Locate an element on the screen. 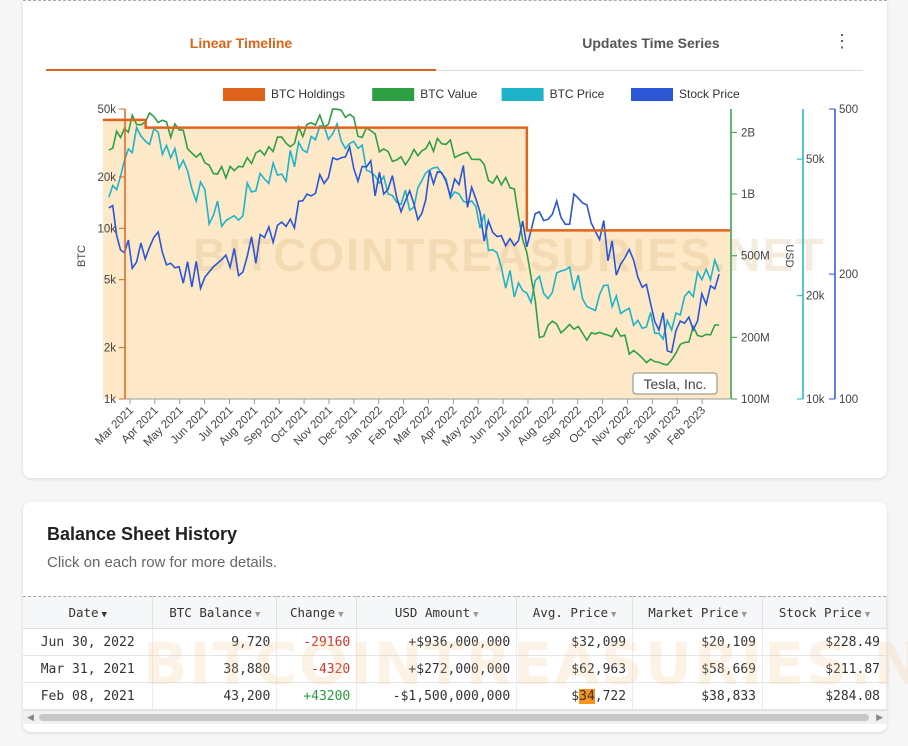 The height and width of the screenshot is (746, 908). btc-price-axis-tick-label: 20k is located at coordinates (815, 297).